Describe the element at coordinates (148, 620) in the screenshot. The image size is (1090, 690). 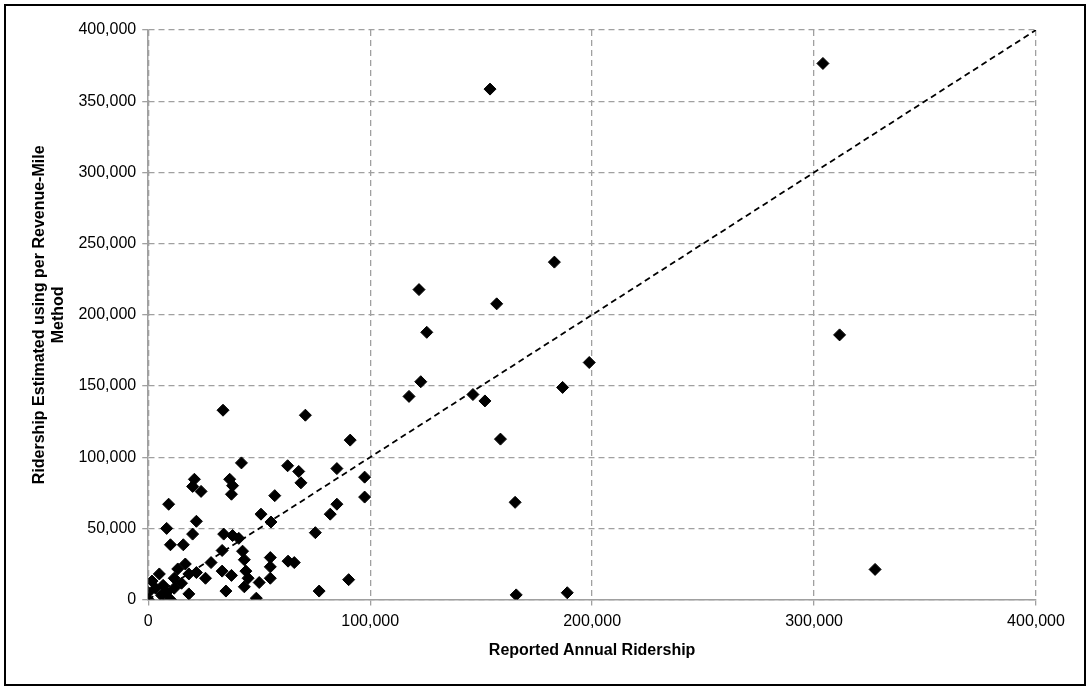
I see `x-tick-label: 0` at that location.